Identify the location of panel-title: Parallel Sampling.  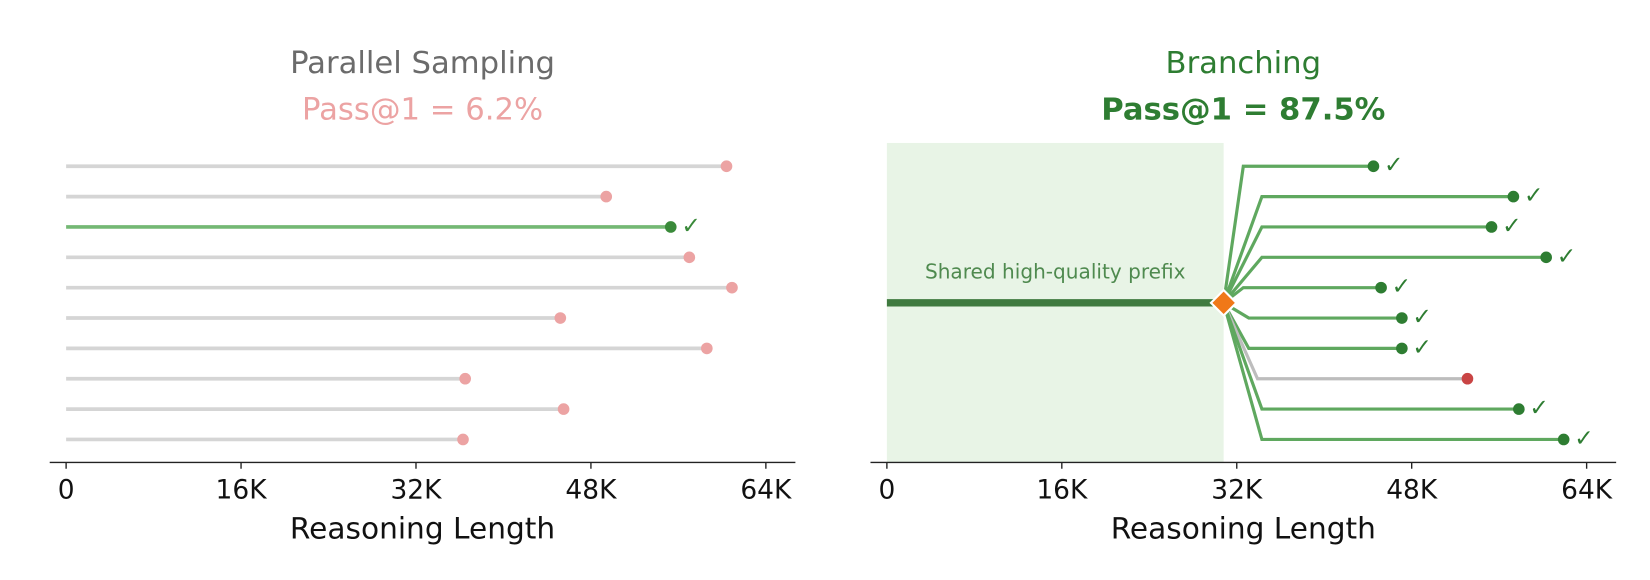
(422, 63).